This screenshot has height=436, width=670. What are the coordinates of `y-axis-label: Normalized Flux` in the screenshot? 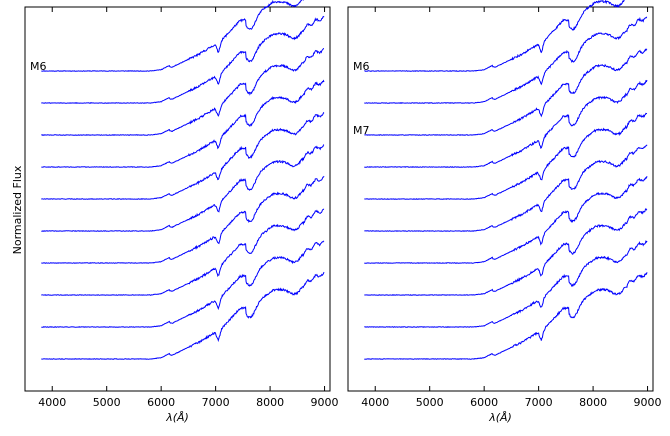 It's located at (17, 209).